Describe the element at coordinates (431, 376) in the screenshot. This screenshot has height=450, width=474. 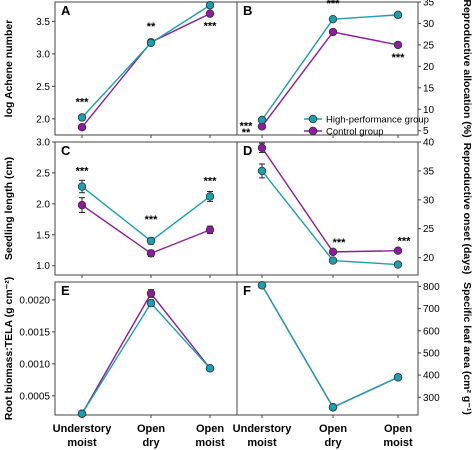
I see `y-tick-label: 400` at that location.